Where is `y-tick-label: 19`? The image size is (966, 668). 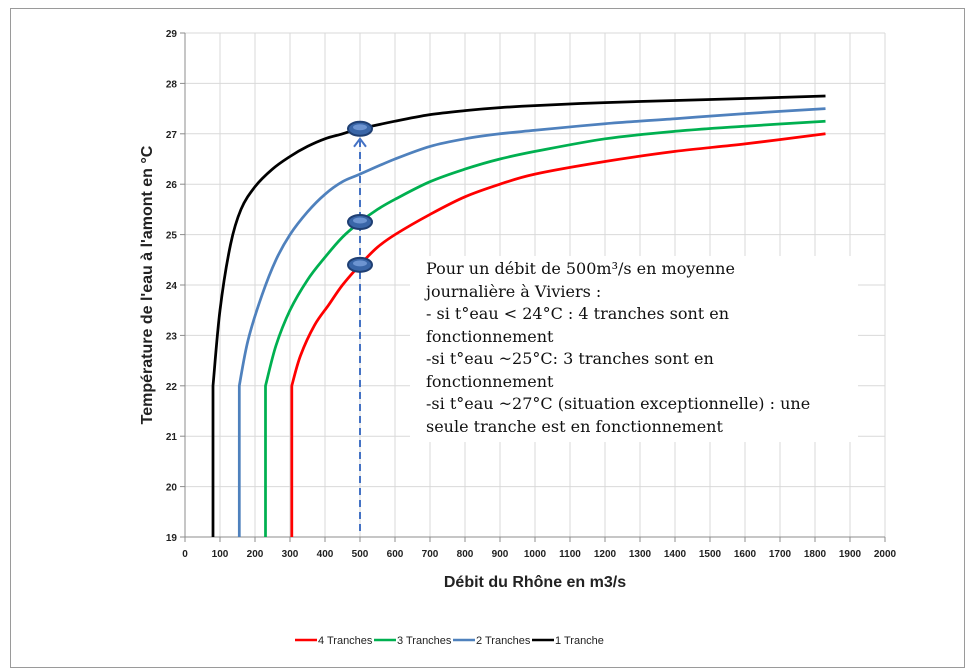 y-tick-label: 19 is located at coordinates (172, 538).